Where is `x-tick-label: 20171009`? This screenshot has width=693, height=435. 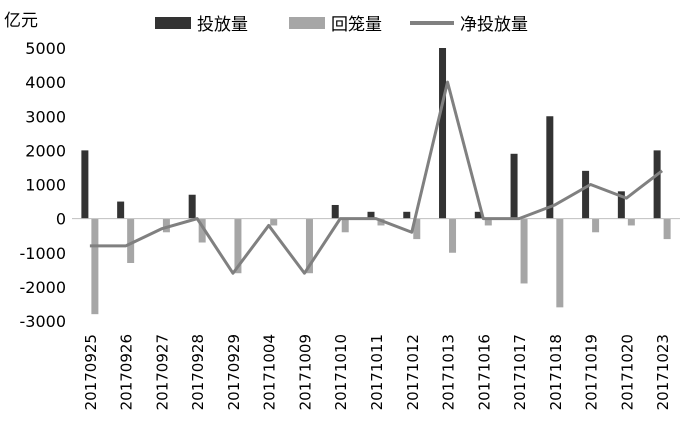
x-tick-label: 20171009 is located at coordinates (305, 372).